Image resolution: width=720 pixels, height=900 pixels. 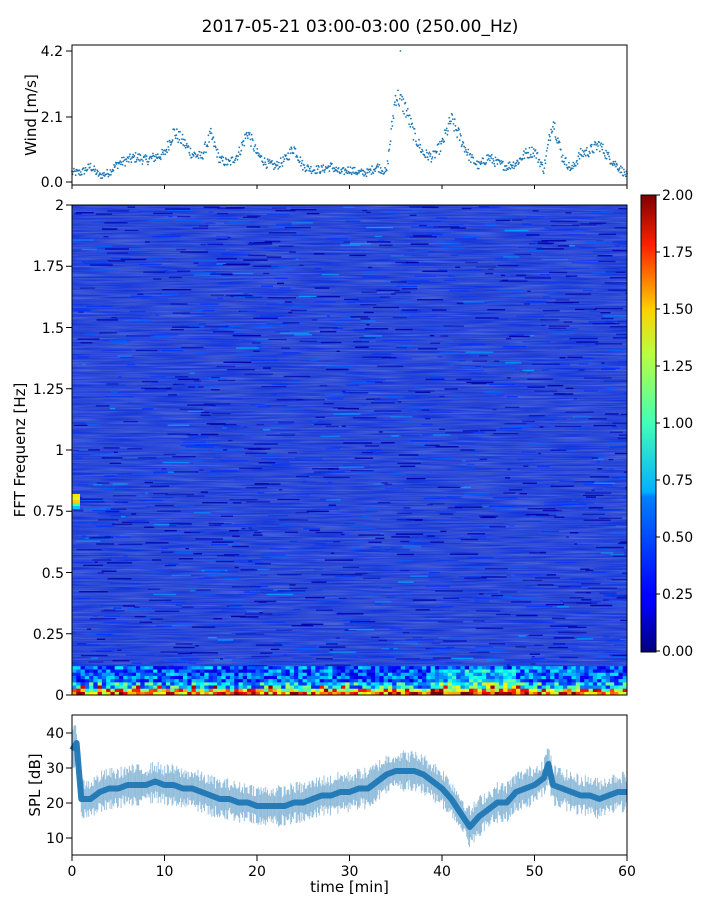 I want to click on wind-y-axis-label: Wind [m/s], so click(x=31, y=115).